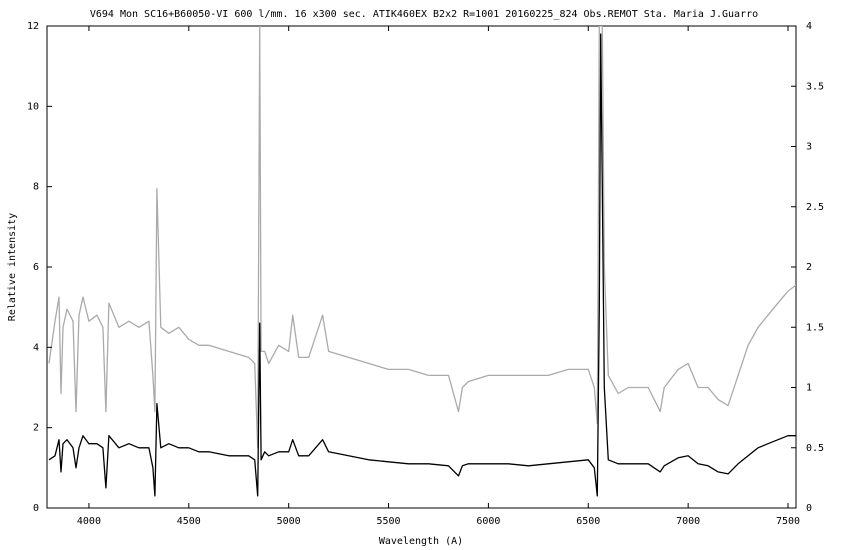 This screenshot has height=550, width=850. What do you see at coordinates (36, 347) in the screenshot?
I see `y-tick-label: 4` at bounding box center [36, 347].